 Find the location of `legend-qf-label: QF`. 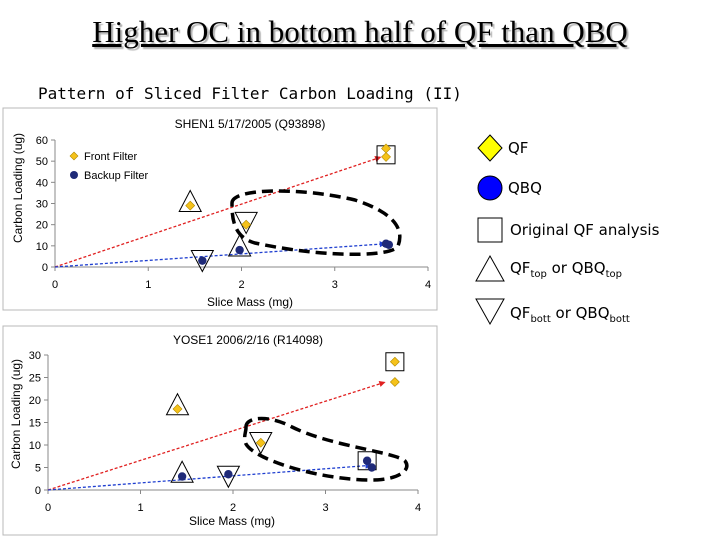

legend-qf-label: QF is located at coordinates (518, 148).